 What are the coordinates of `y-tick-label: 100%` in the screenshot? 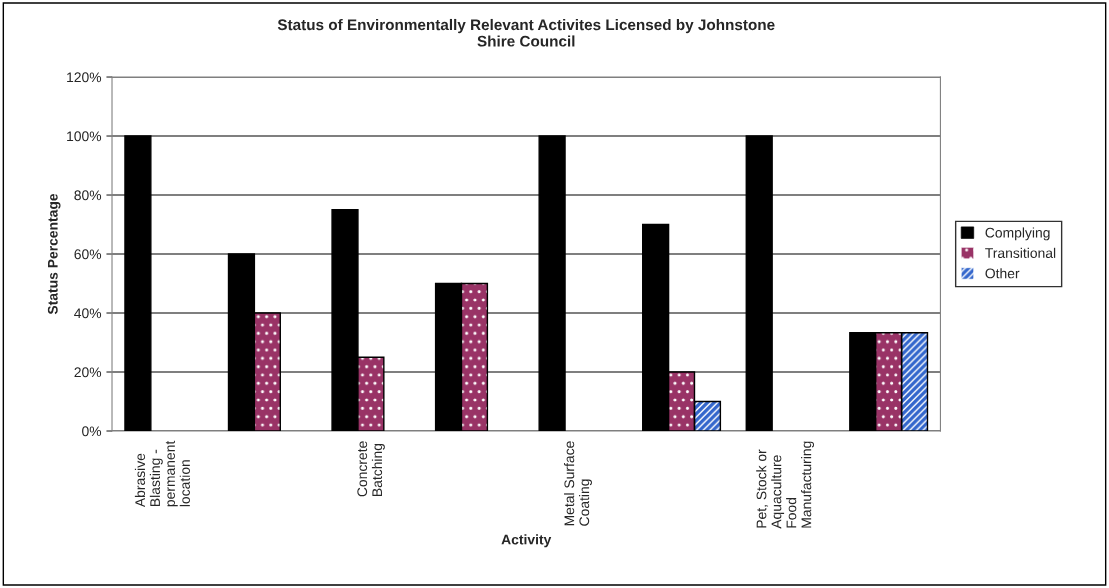 It's located at (84, 136).